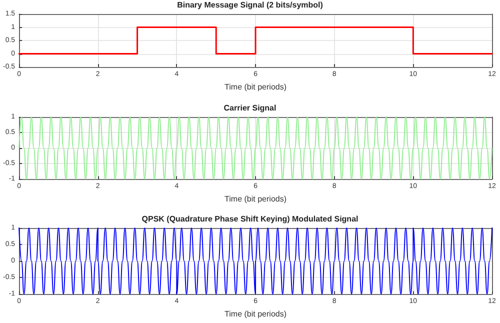 The image size is (500, 323). I want to click on chart-title: QPSK (Quadrature Phase Shift Keying) Modulated Signal, so click(250, 219).